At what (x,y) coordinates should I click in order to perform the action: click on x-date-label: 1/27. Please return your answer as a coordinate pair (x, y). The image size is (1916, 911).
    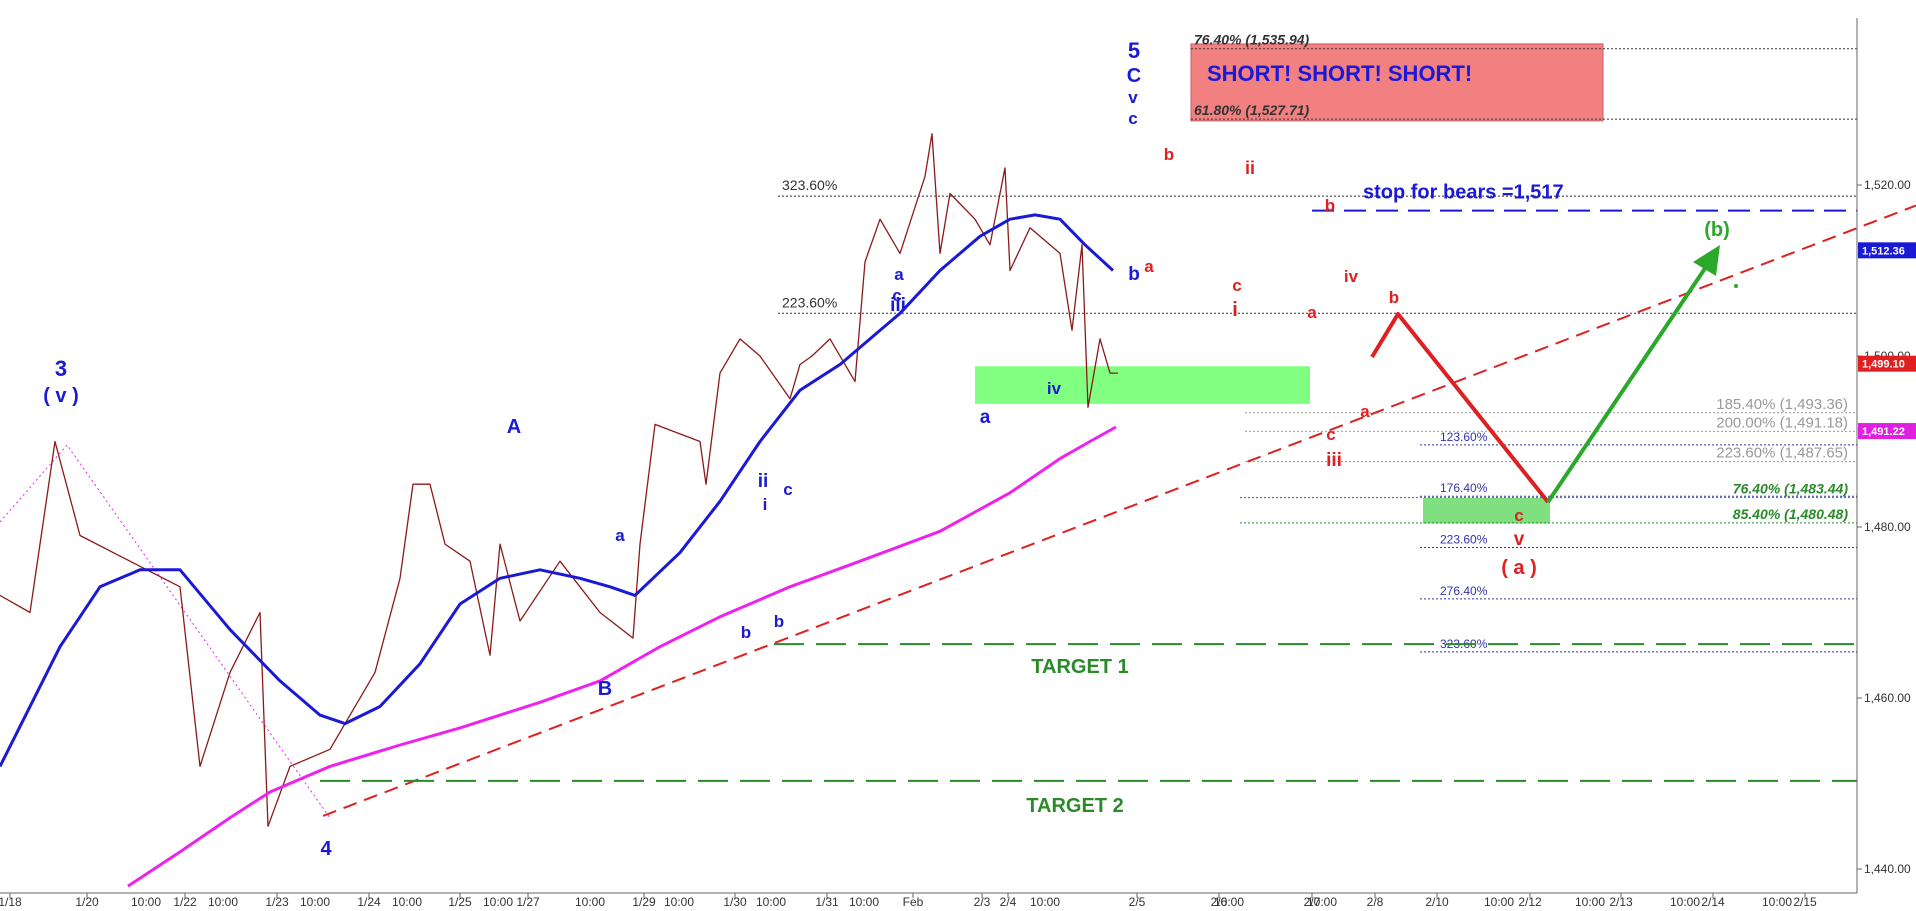
    Looking at the image, I should click on (528, 902).